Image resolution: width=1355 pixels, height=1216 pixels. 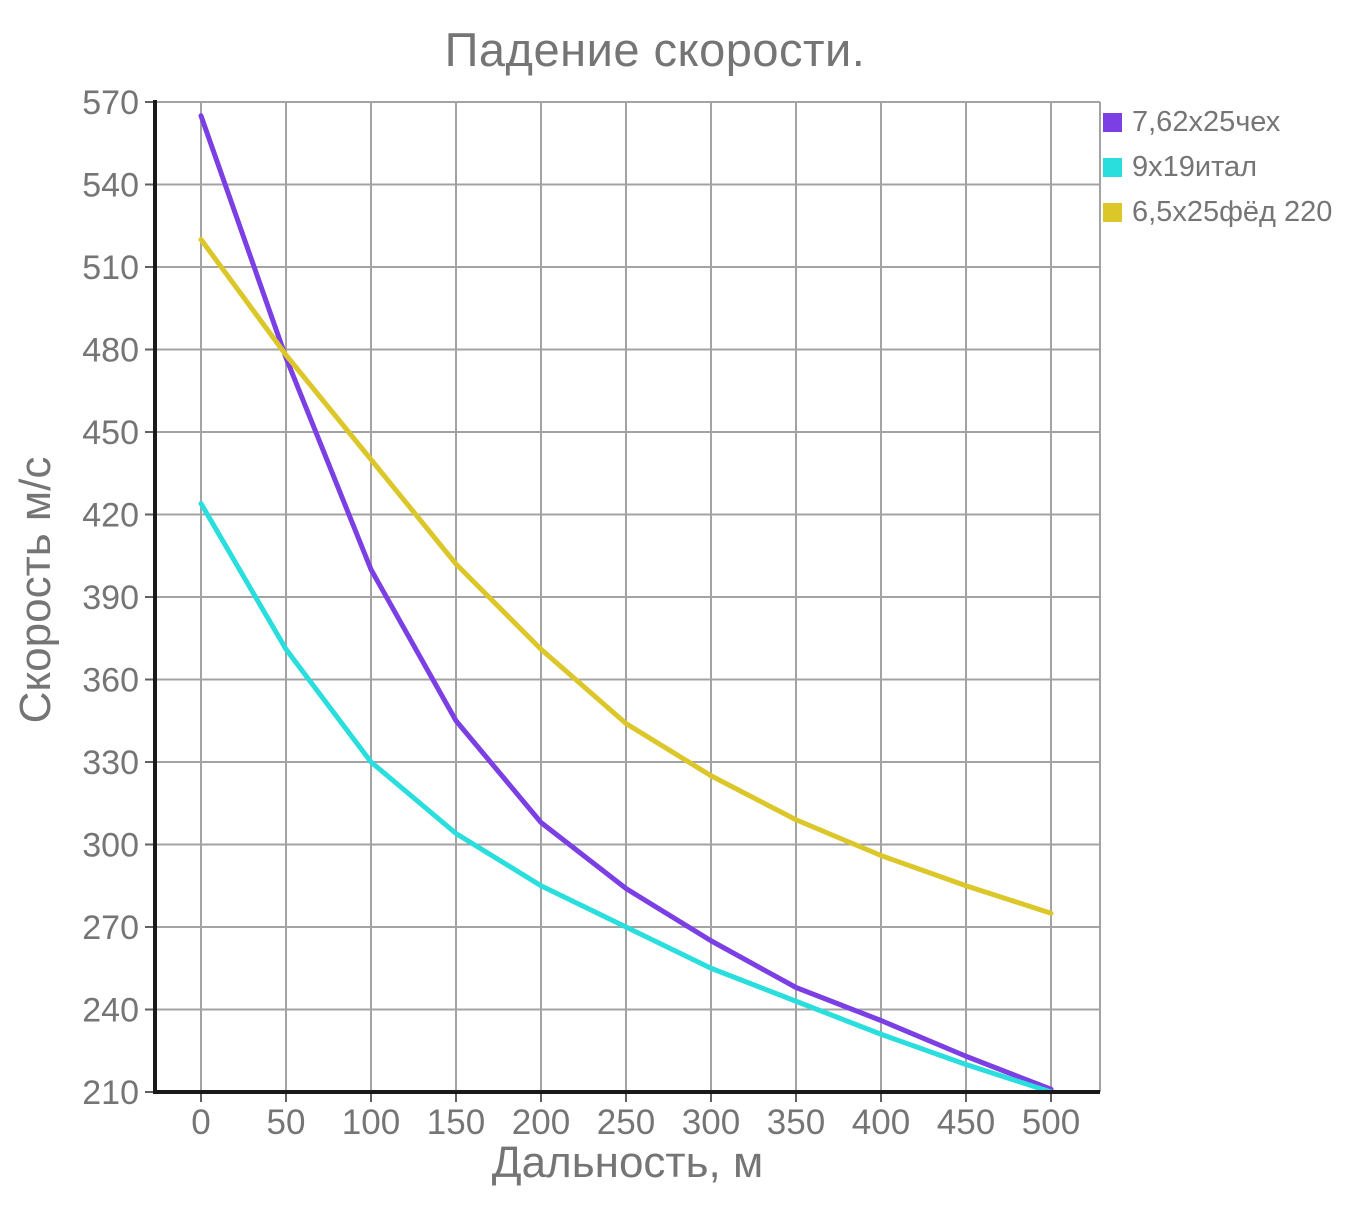 I want to click on svg-text: 390, so click(x=110, y=598).